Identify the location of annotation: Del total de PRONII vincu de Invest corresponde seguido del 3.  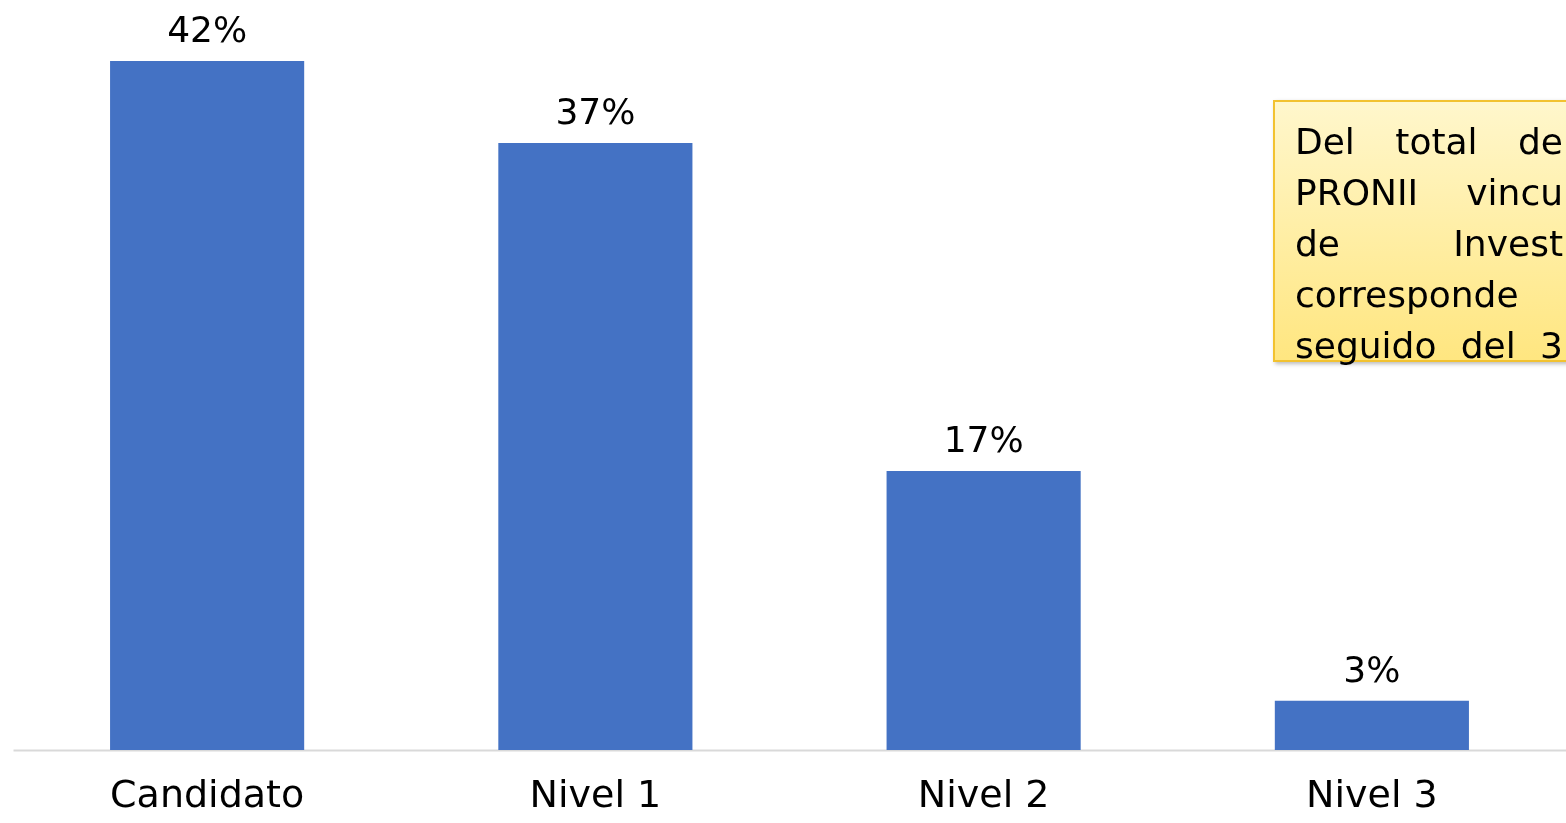
(1429, 244).